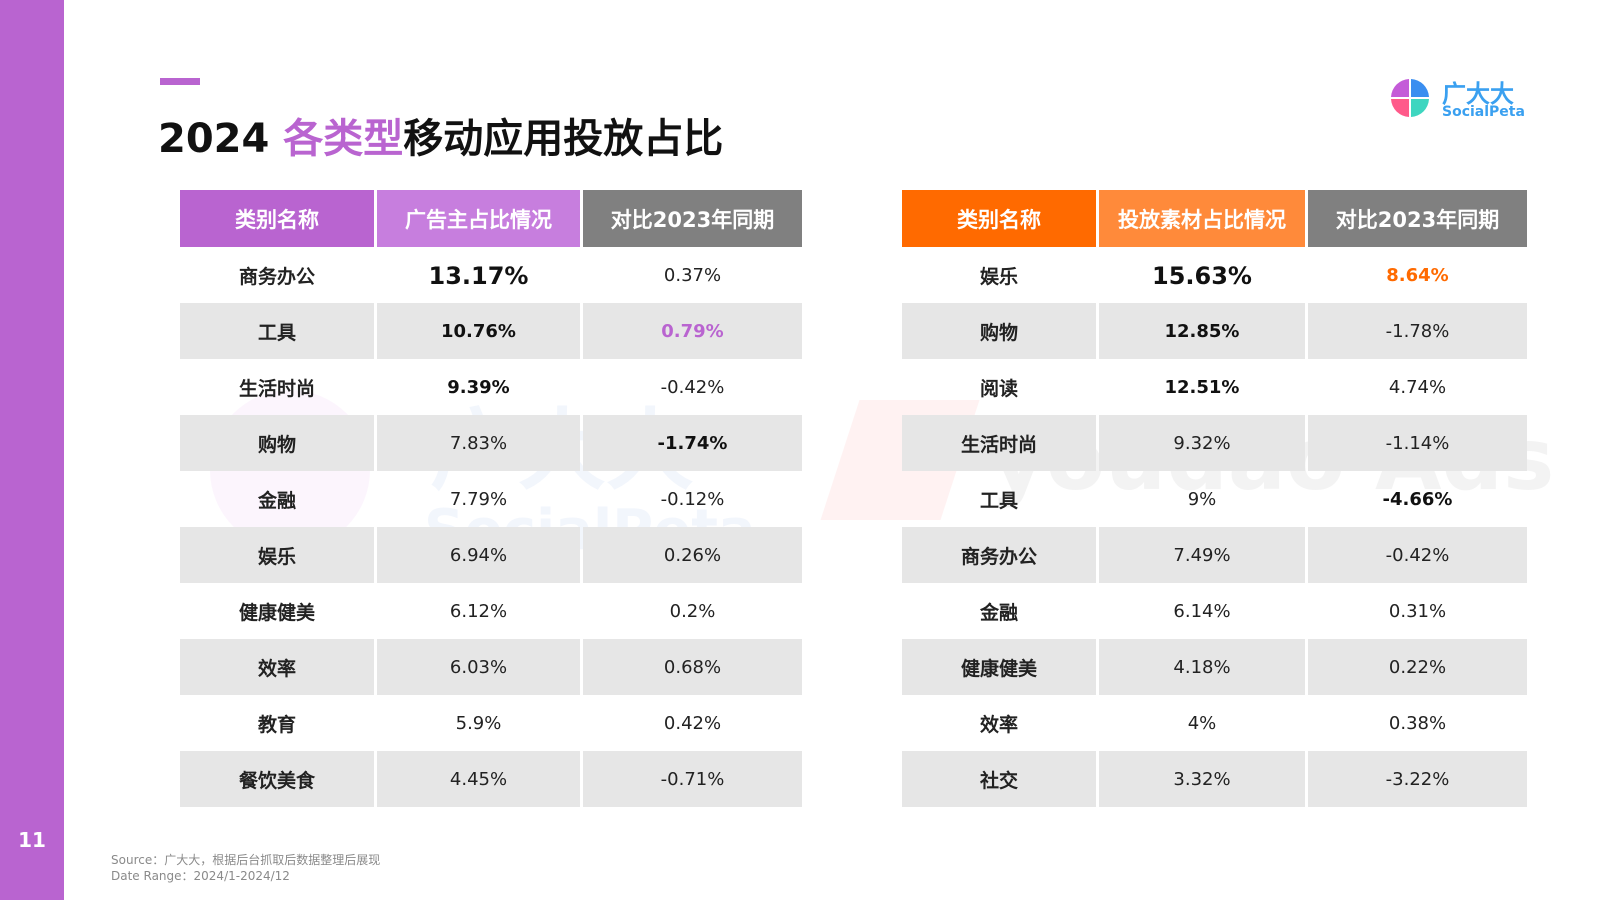 The image size is (1600, 900). I want to click on yoy-cell: 4.74%, so click(1417, 387).